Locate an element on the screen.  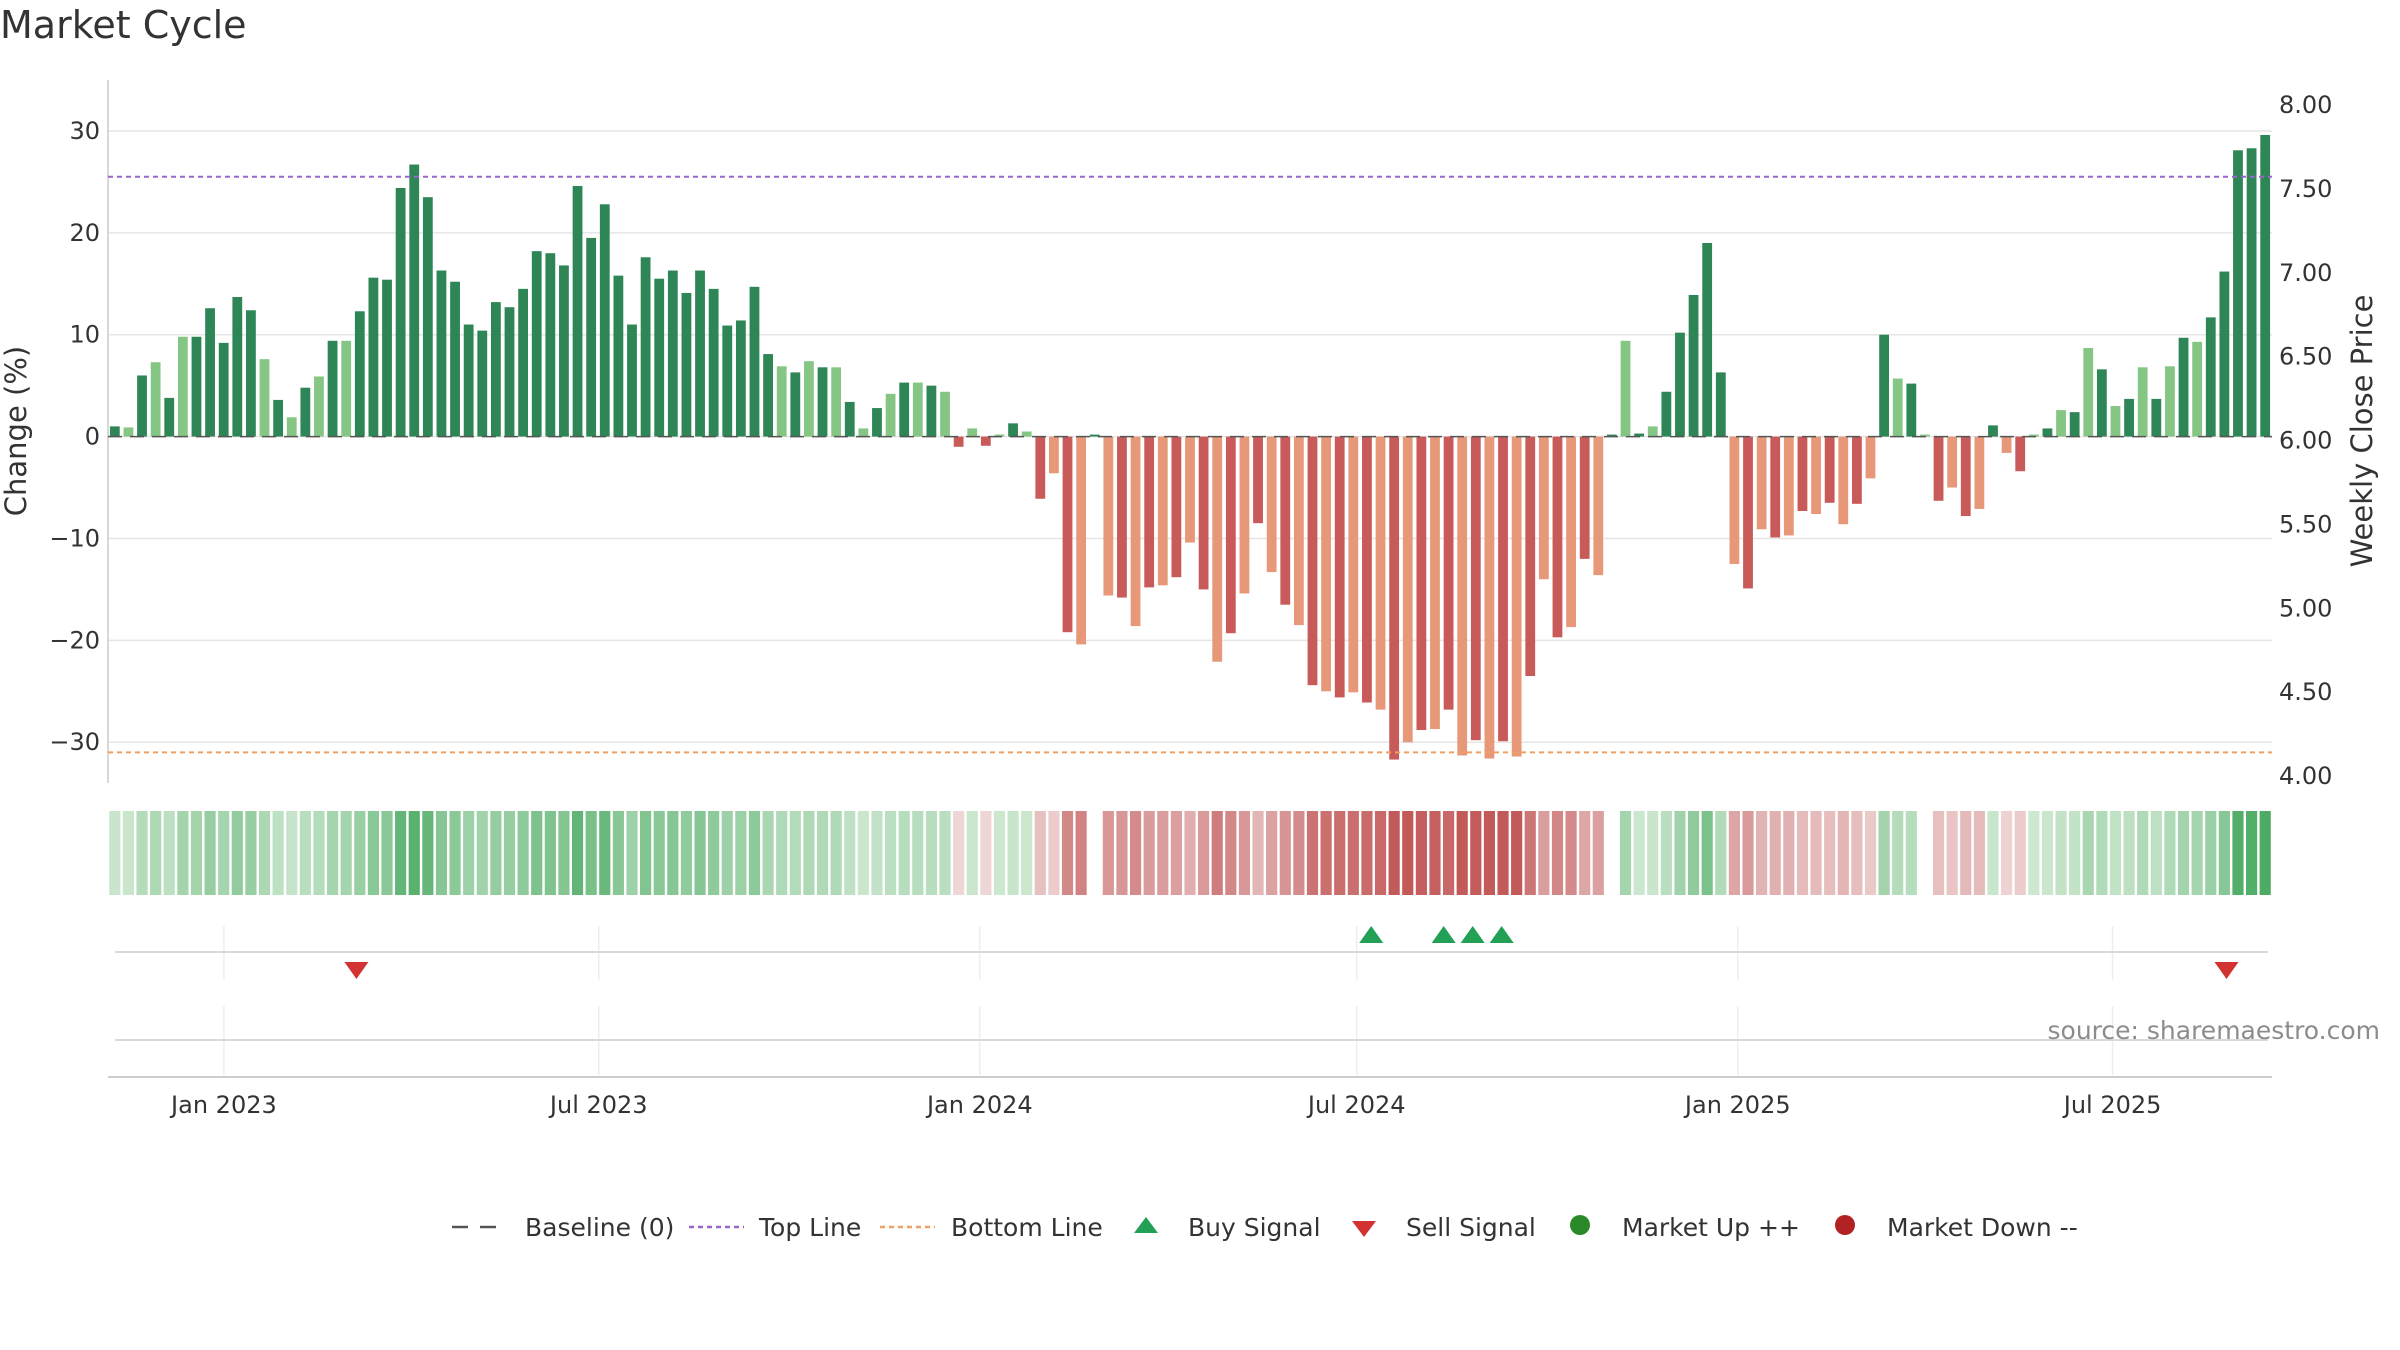
y-axis-title: Change (%) is located at coordinates (16, 431).